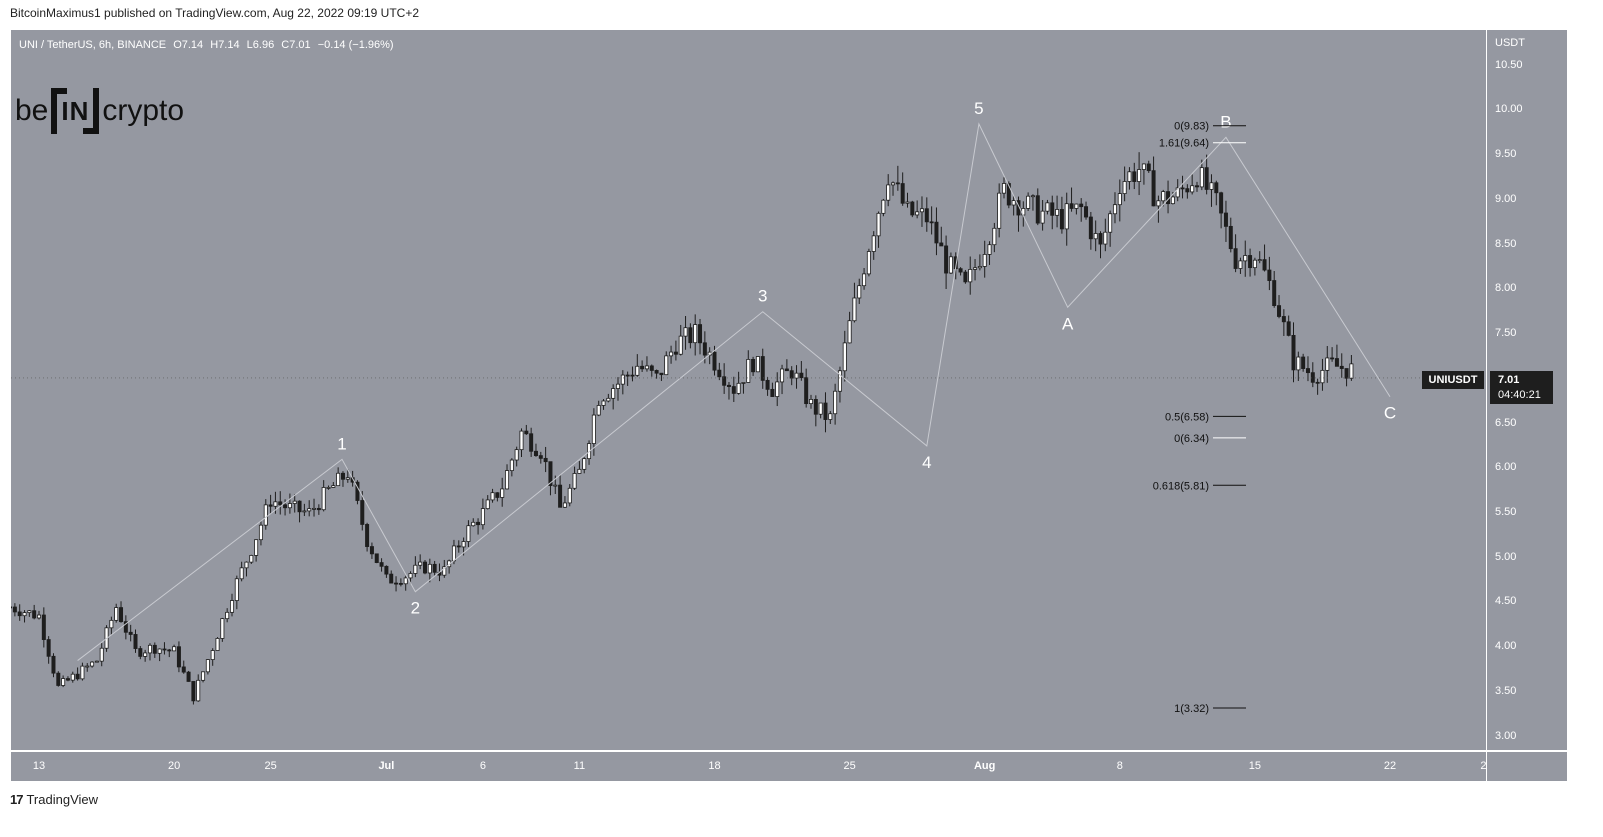 The width and height of the screenshot is (1603, 837). Describe the element at coordinates (1506, 333) in the screenshot. I see `price-tick-label: 7.50` at that location.